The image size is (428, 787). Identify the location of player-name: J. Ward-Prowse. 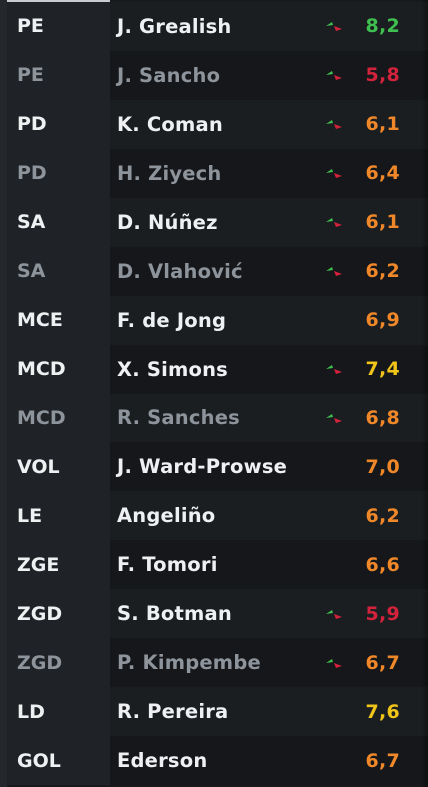
(202, 467).